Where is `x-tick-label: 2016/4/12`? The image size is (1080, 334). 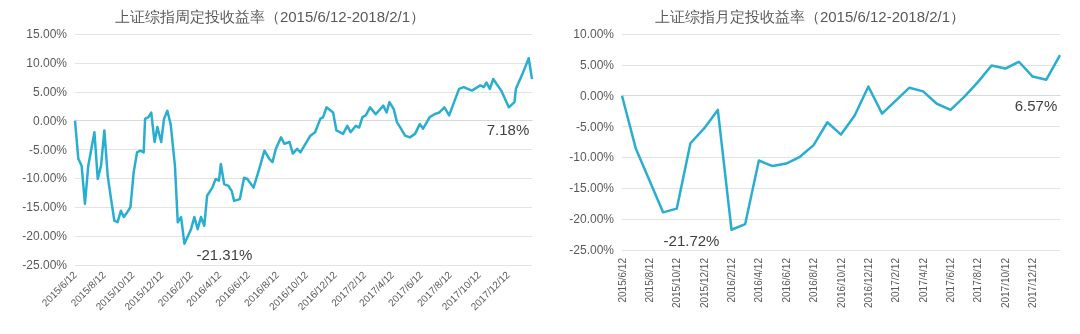
x-tick-label: 2016/4/12 is located at coordinates (759, 280).